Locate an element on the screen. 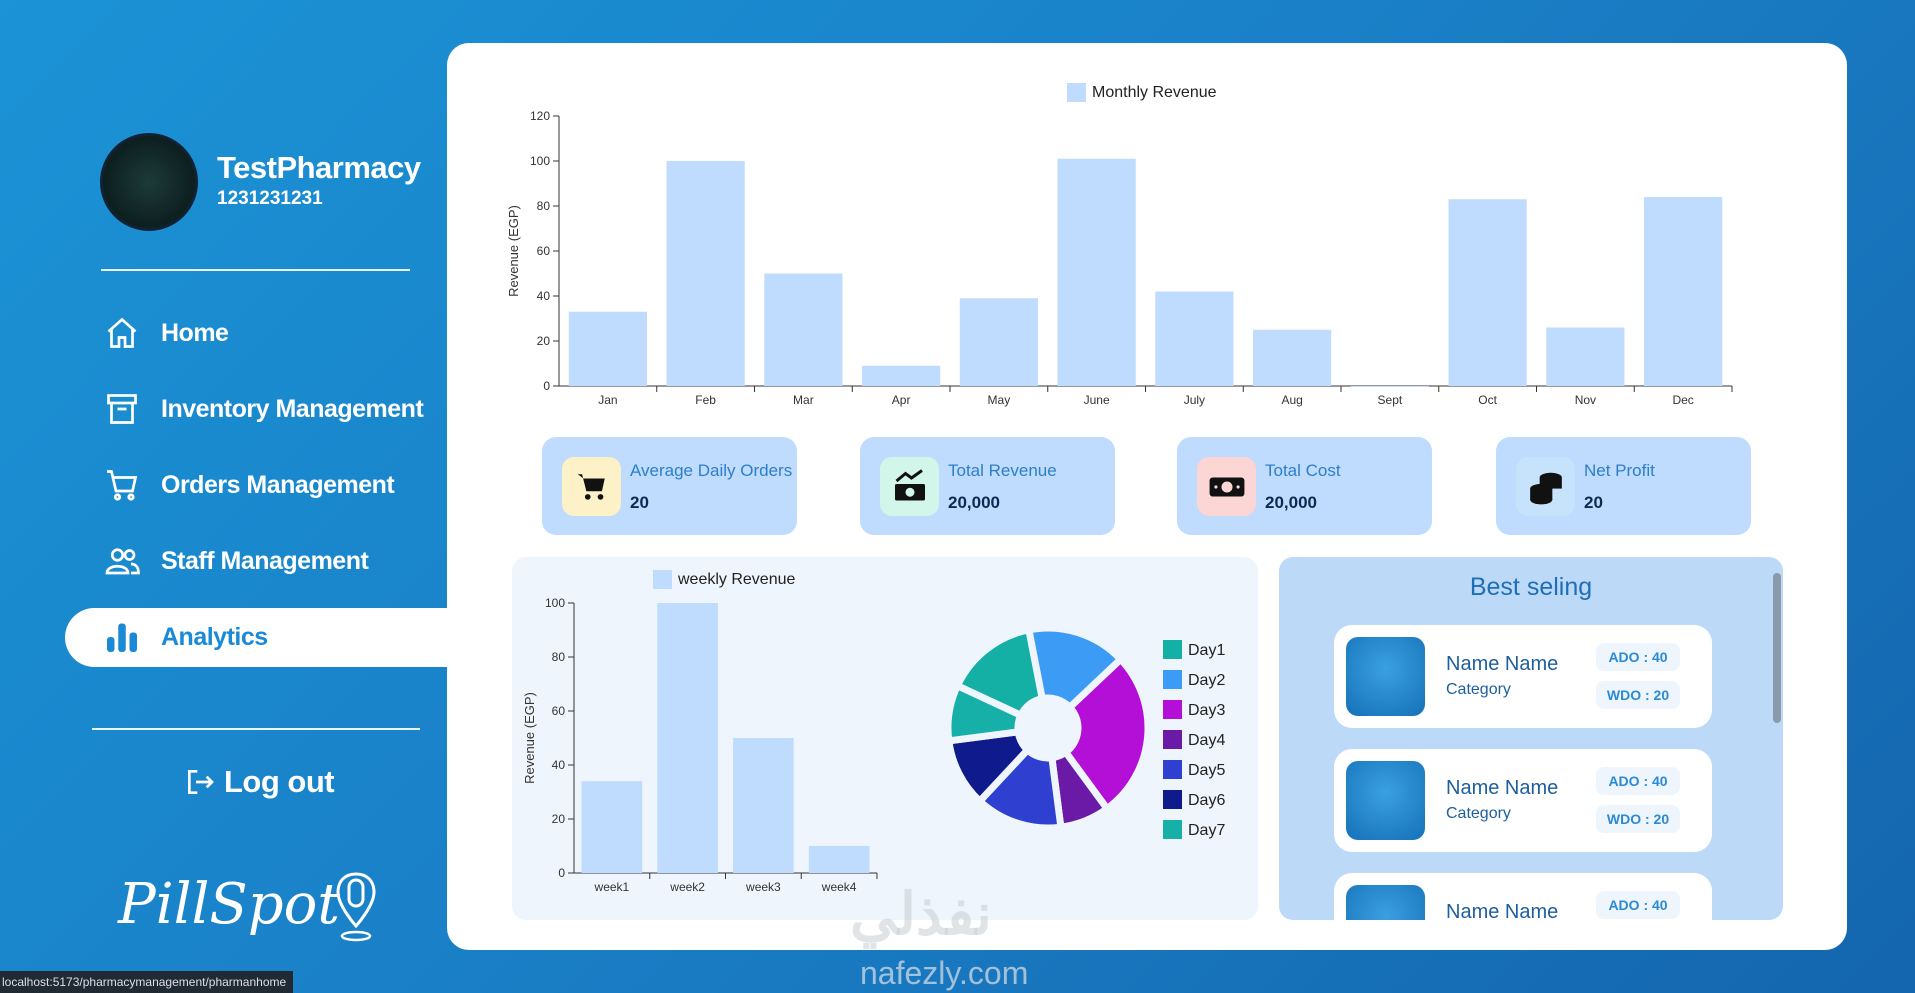 The height and width of the screenshot is (993, 1915). pharmacy-name: TestPharmacy is located at coordinates (319, 167).